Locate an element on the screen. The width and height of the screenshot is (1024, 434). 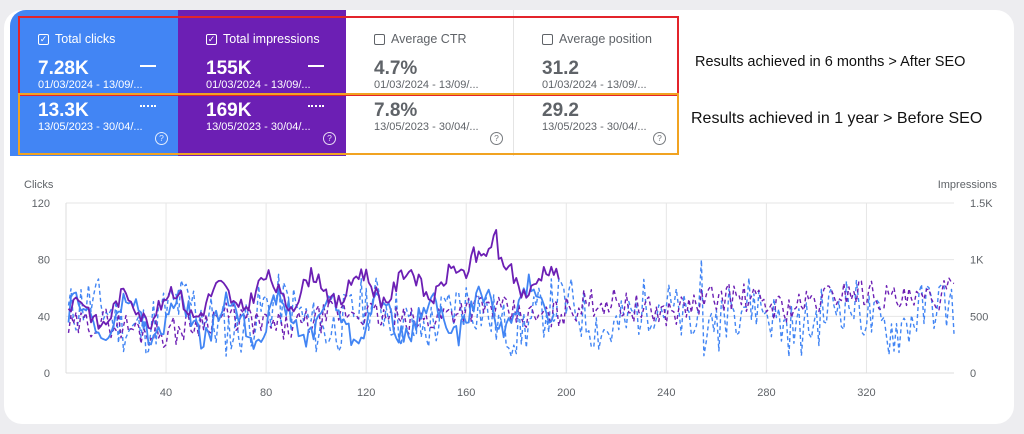
impressions-recent-series is located at coordinates (313, 279).